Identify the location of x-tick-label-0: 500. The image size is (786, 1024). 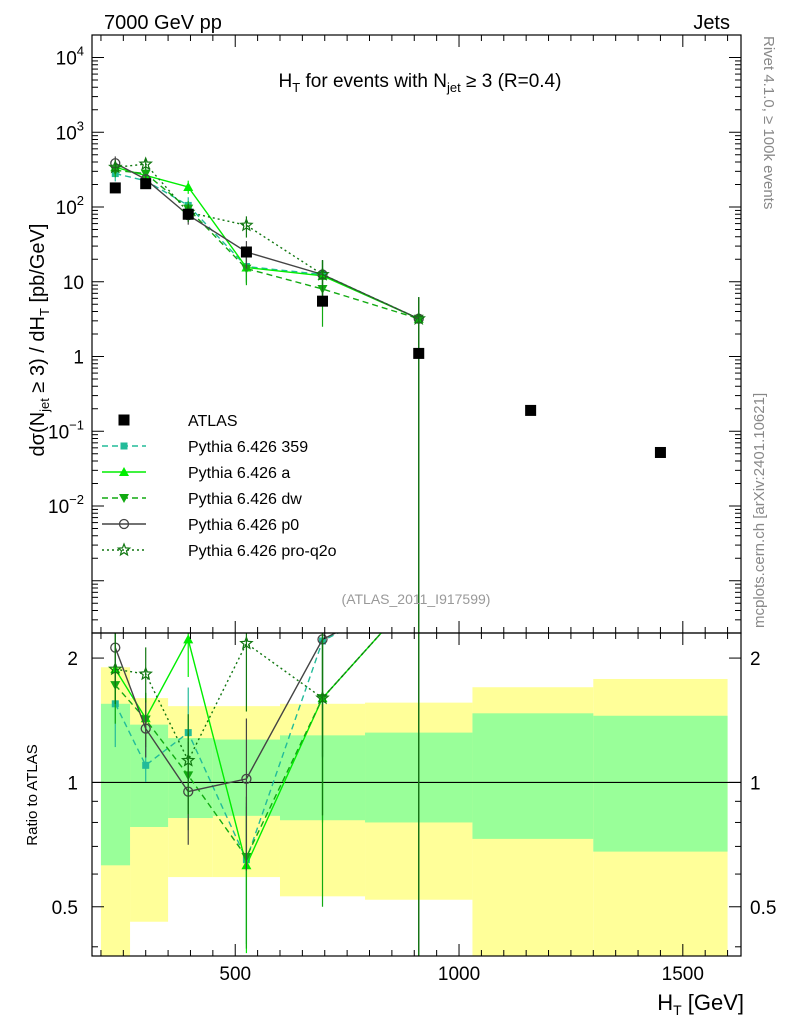
(235, 974).